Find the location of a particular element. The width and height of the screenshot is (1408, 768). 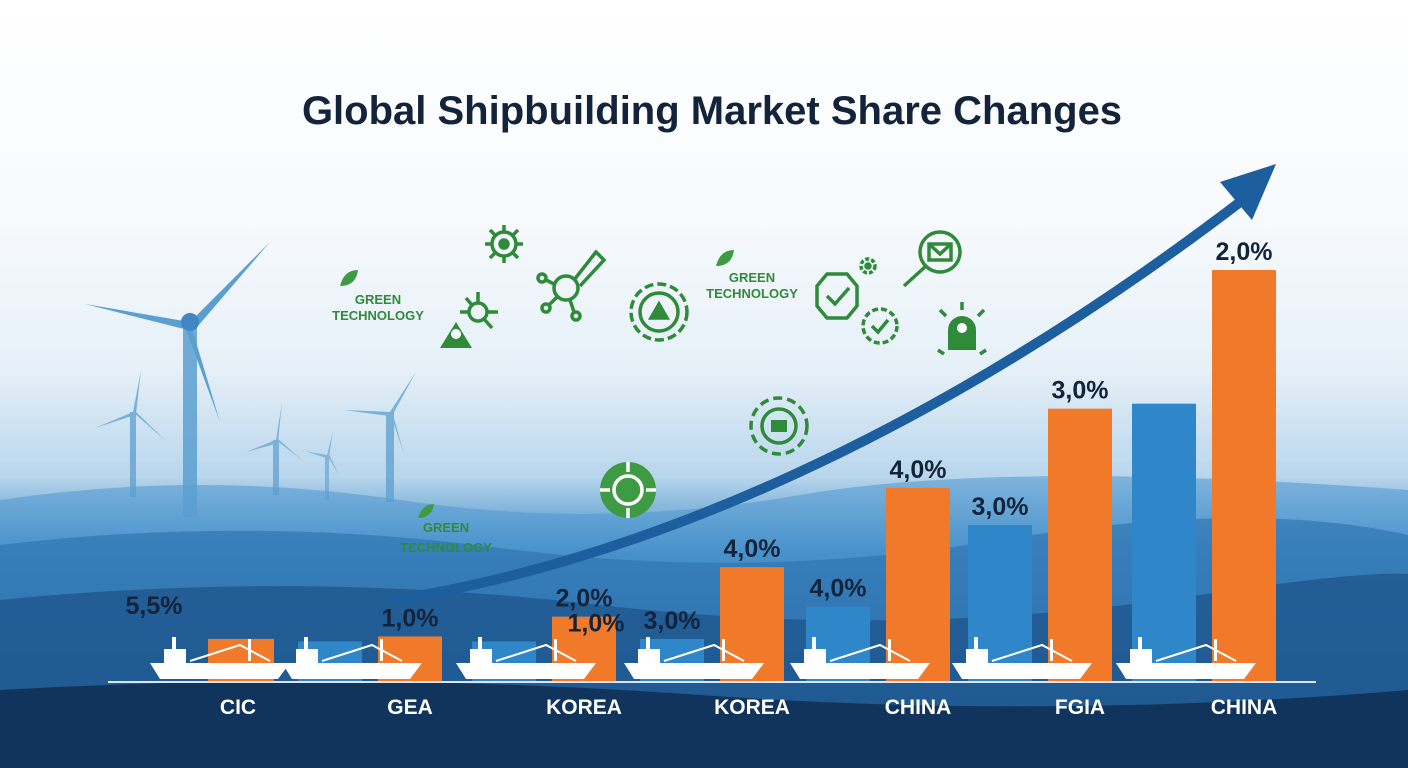

category-labels: CIC GEA KOREA KOREA CHINA FGIA CHINA is located at coordinates (748, 707).